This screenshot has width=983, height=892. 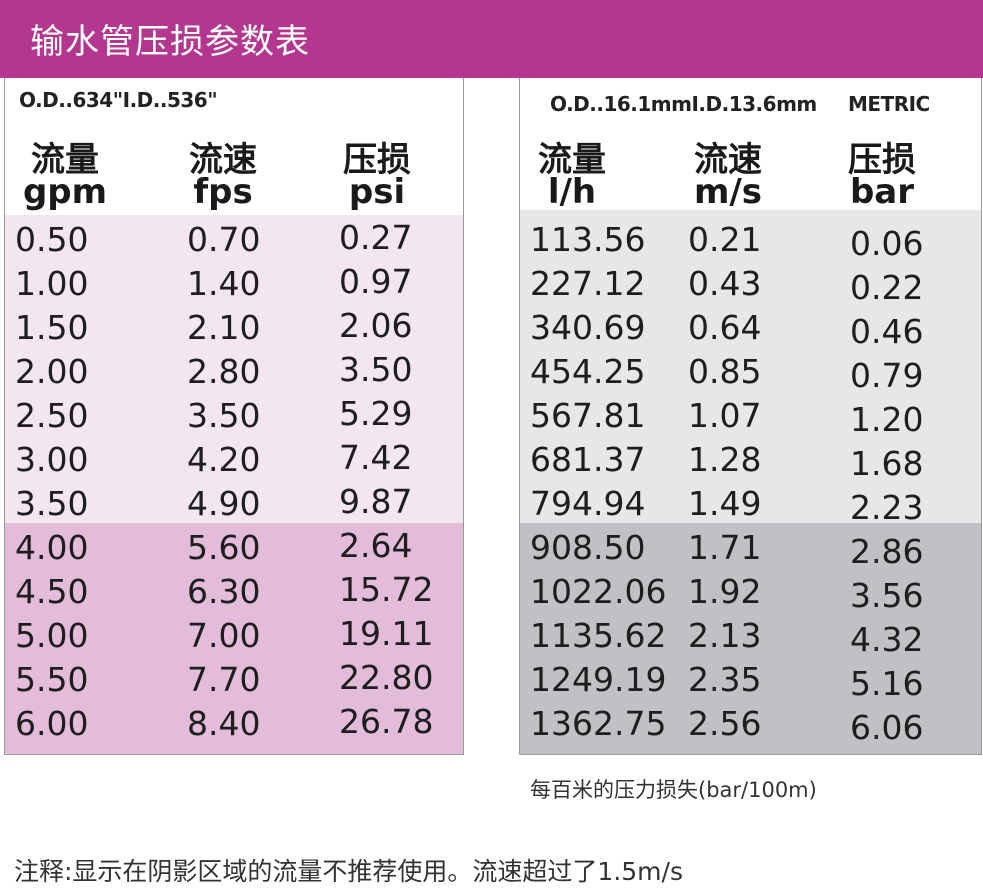 I want to click on table-row: 340.69 0.64 0.46, so click(x=750, y=327).